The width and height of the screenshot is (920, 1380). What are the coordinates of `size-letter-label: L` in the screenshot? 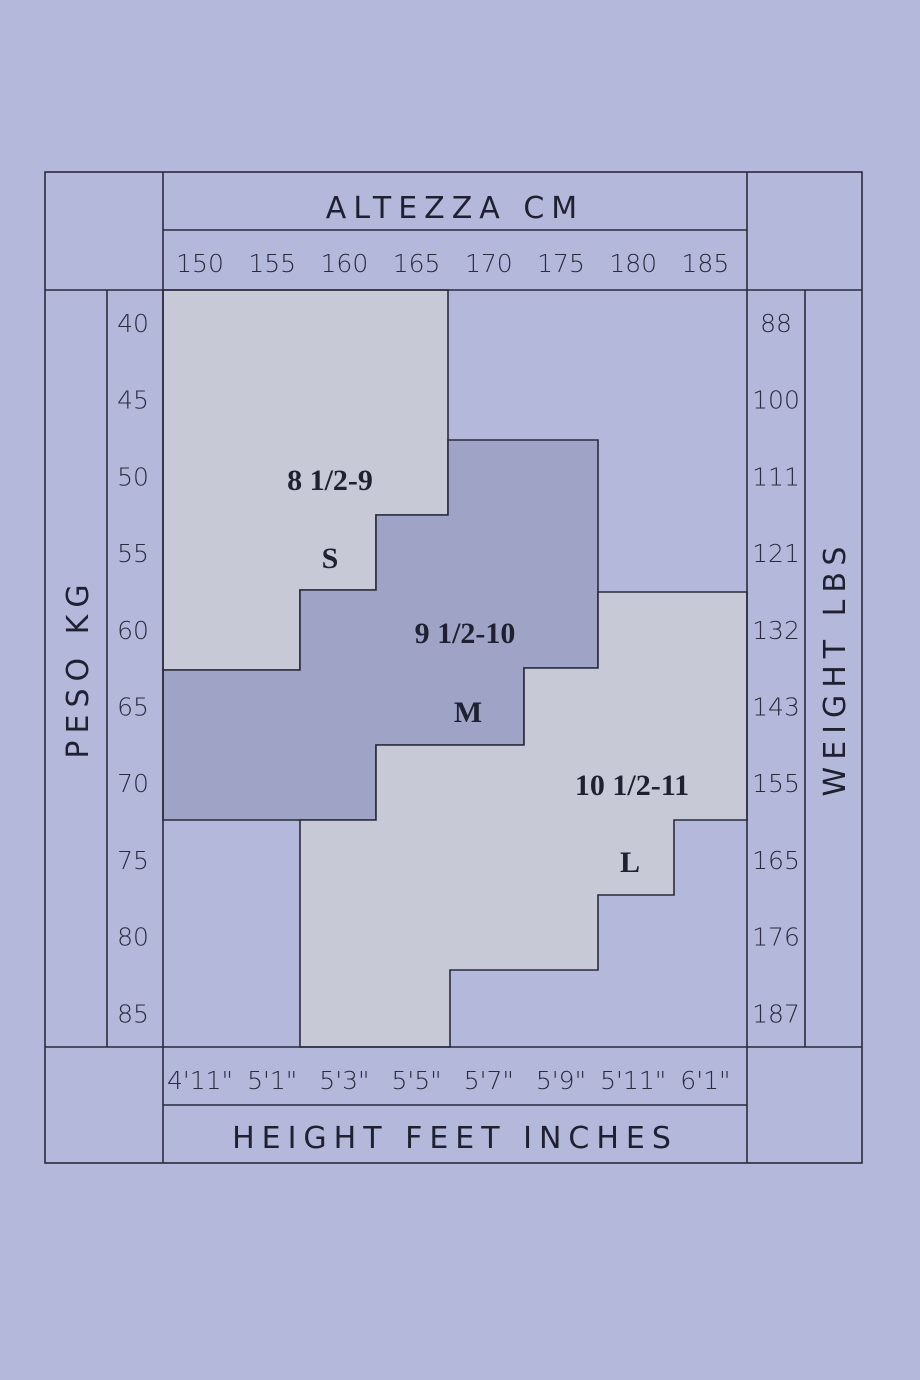 It's located at (630, 862).